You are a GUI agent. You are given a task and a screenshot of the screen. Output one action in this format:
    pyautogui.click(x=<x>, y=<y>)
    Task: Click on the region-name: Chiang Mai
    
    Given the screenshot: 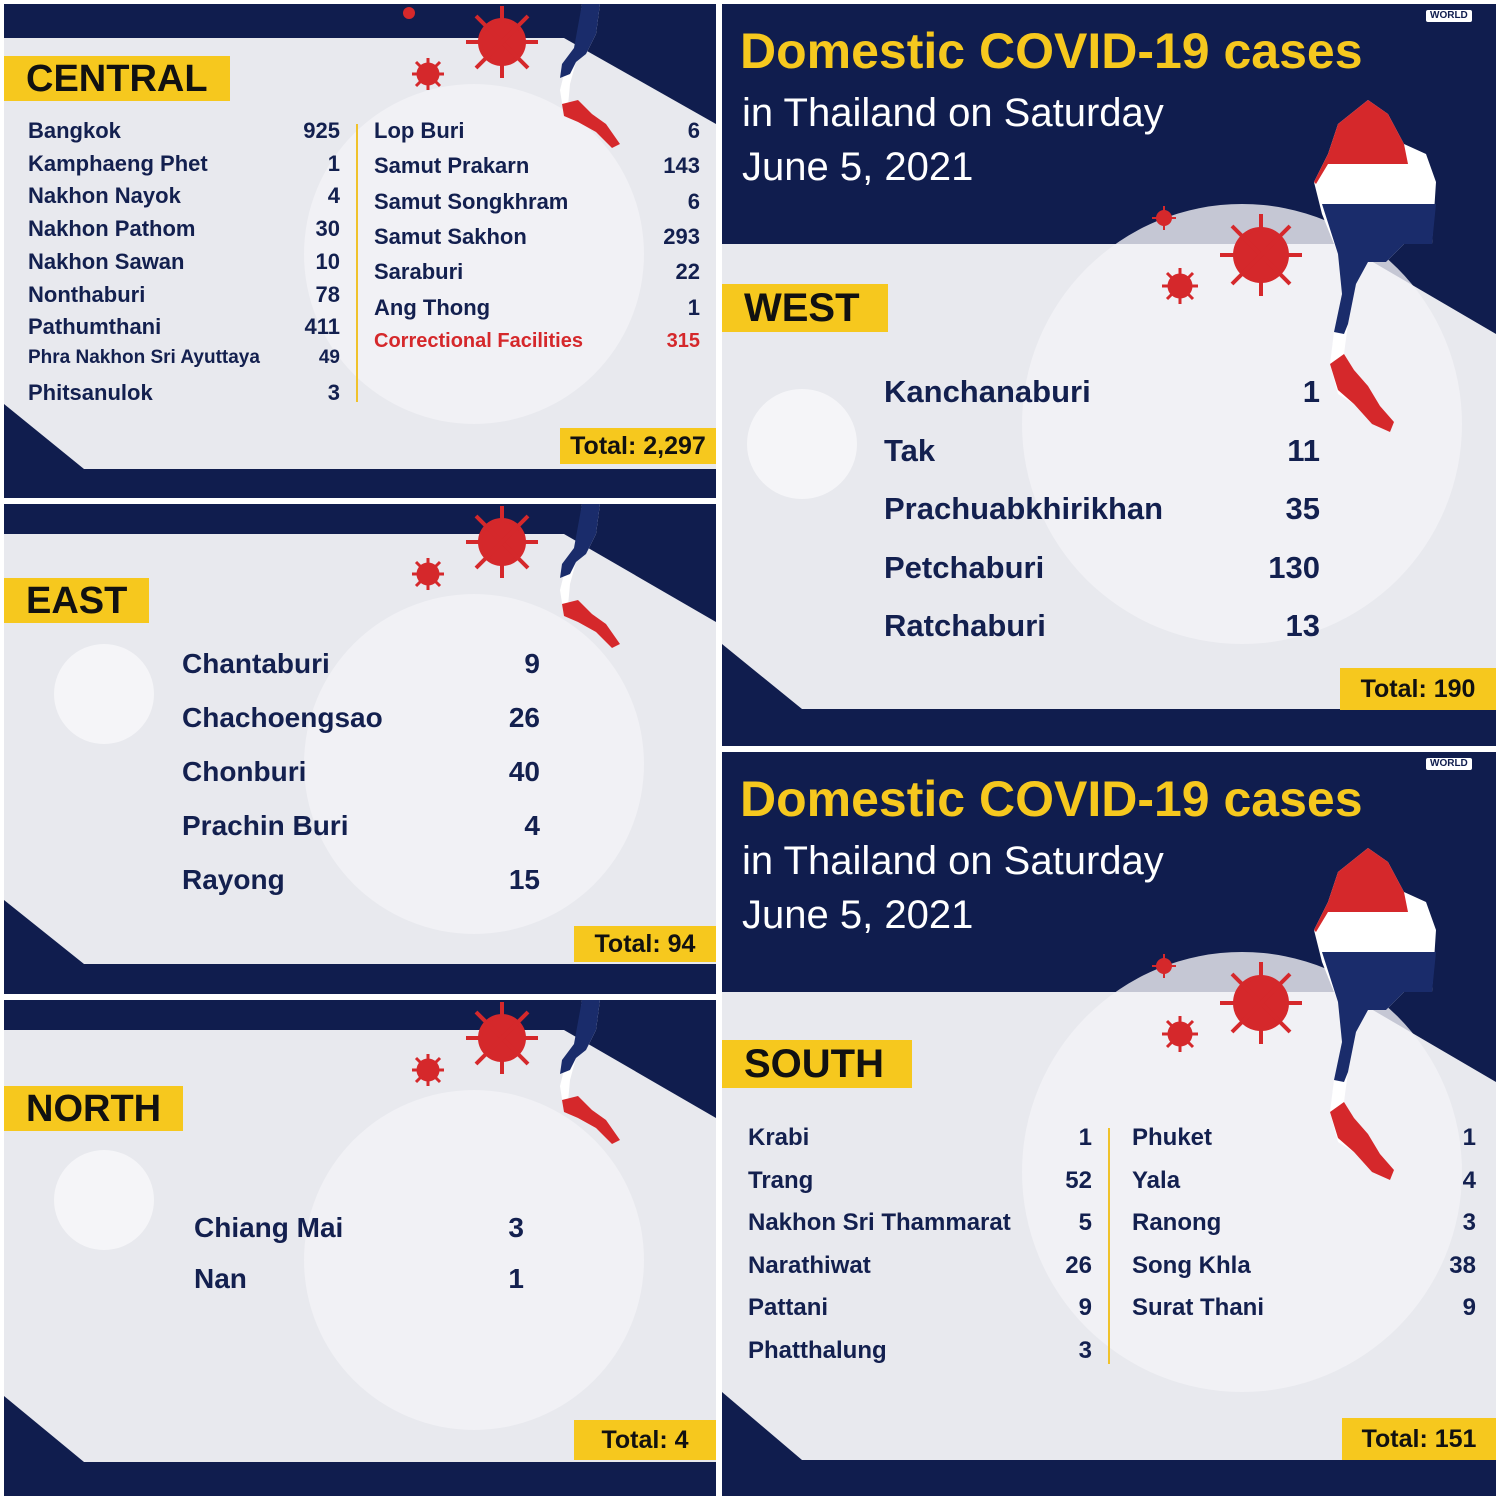 What is the action you would take?
    pyautogui.click(x=269, y=1227)
    